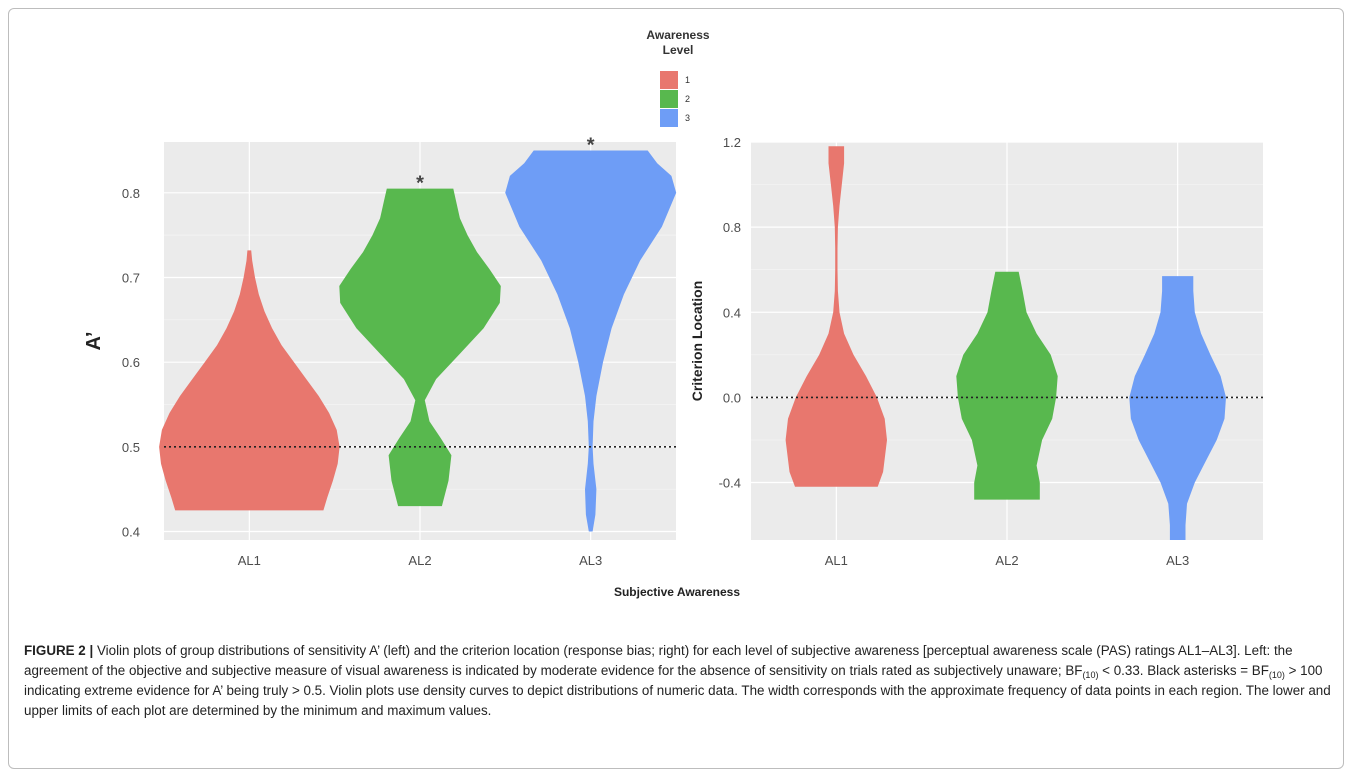 The width and height of the screenshot is (1354, 775). Describe the element at coordinates (677, 592) in the screenshot. I see `x-axis-title: Subjective Awareness` at that location.